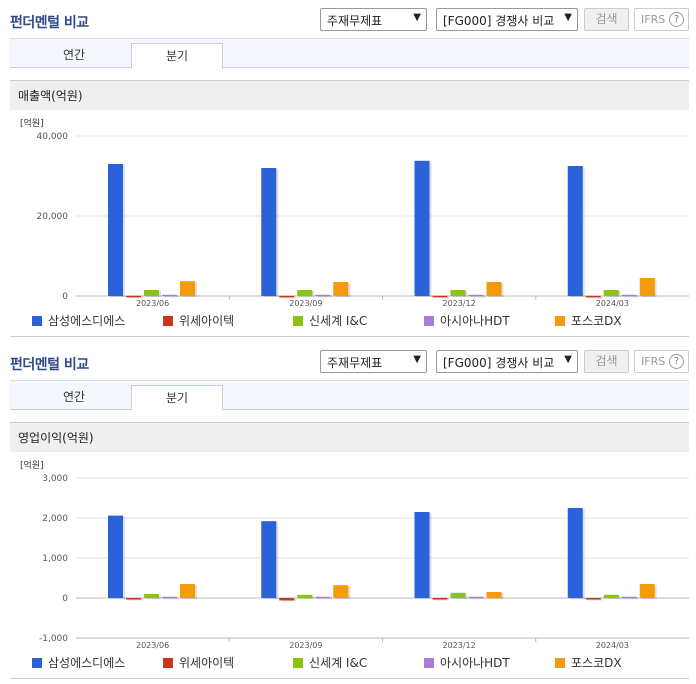  I want to click on legend-label: 아시아나HDT, so click(475, 321).